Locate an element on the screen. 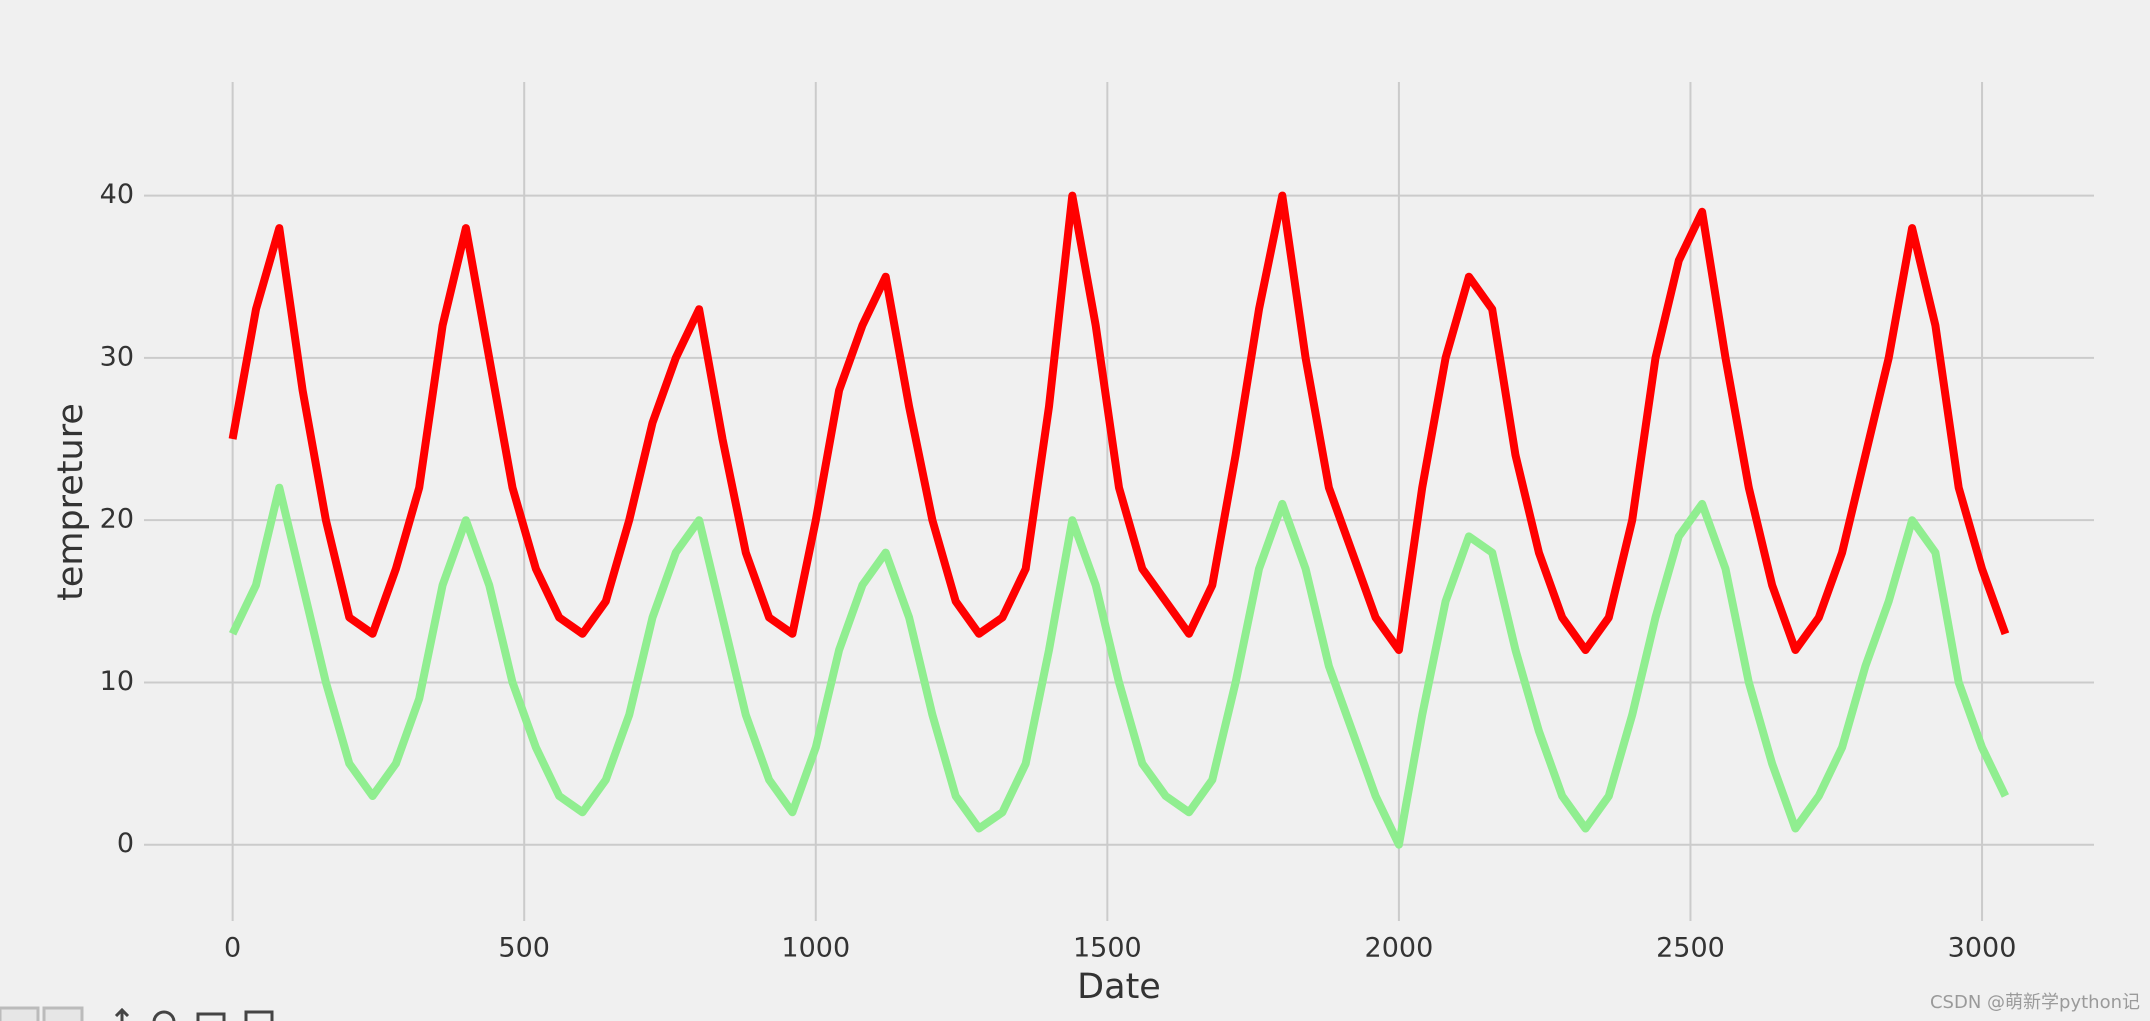 This screenshot has height=1021, width=2150. pan-icon is located at coordinates (122, 1014).